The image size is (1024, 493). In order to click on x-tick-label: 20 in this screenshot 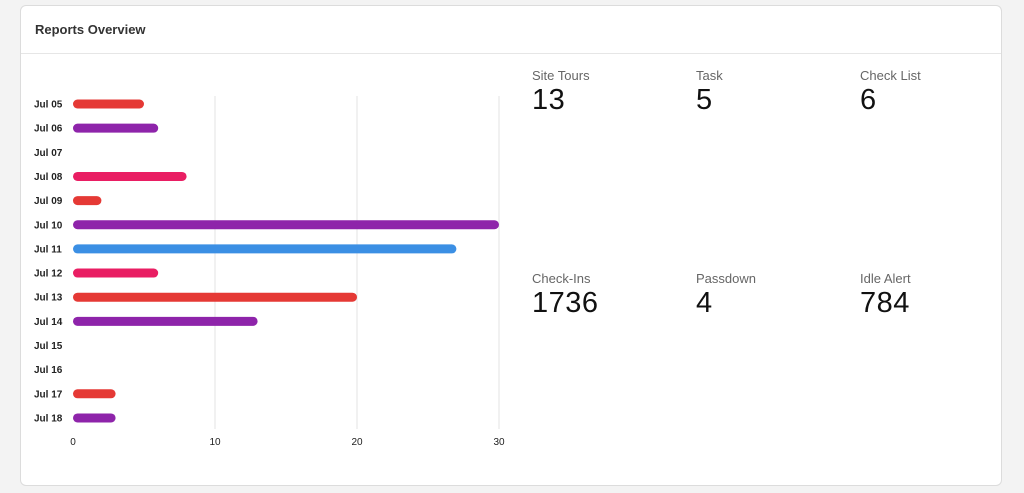, I will do `click(357, 442)`.